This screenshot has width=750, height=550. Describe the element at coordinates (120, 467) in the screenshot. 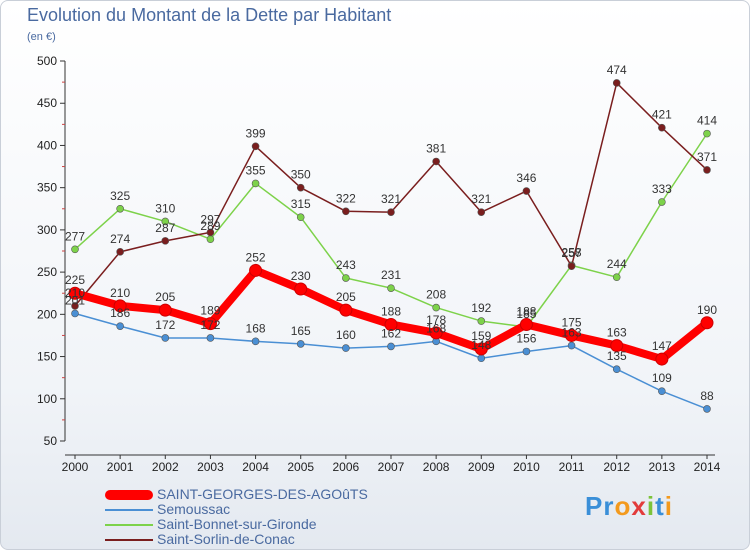

I see `x-tick-label: 2001` at that location.